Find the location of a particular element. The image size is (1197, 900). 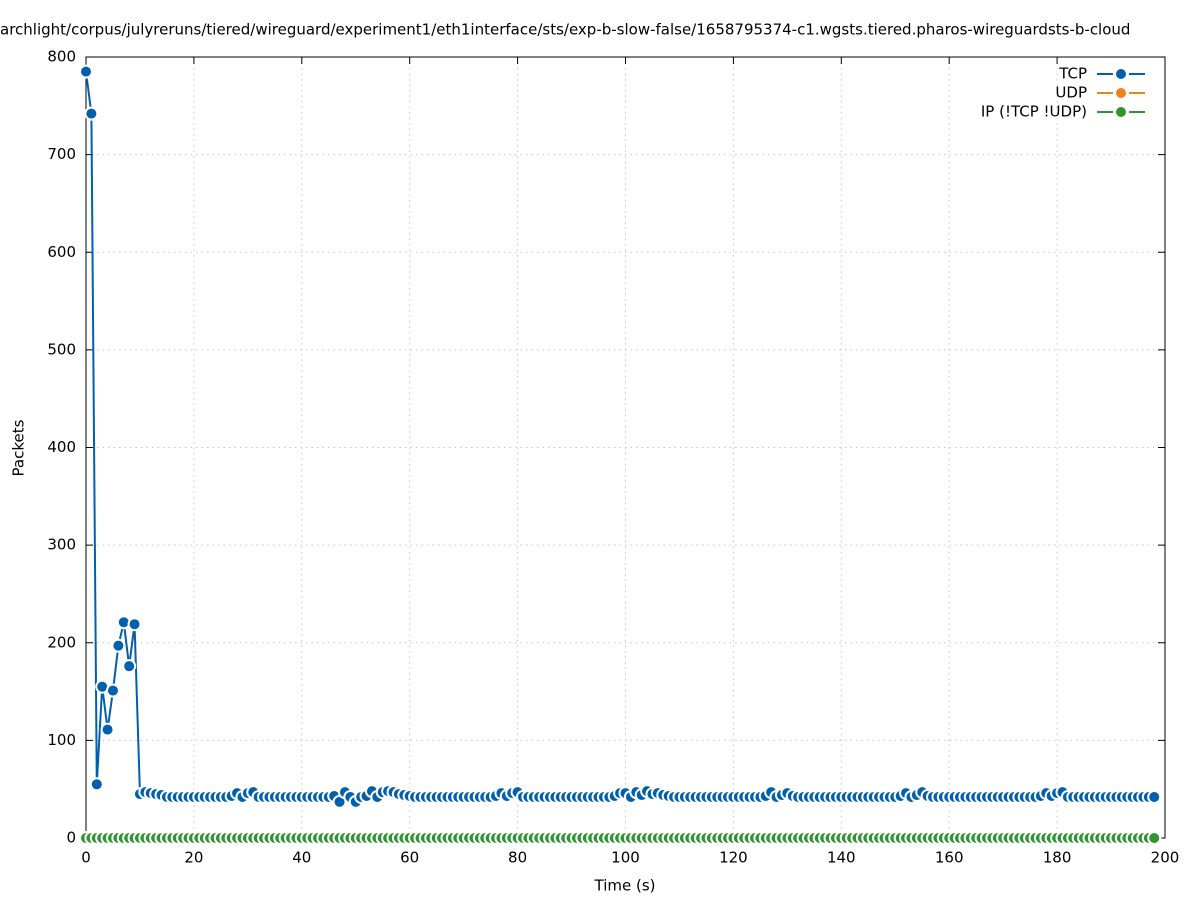

y-tick-label: 800 is located at coordinates (61, 57).